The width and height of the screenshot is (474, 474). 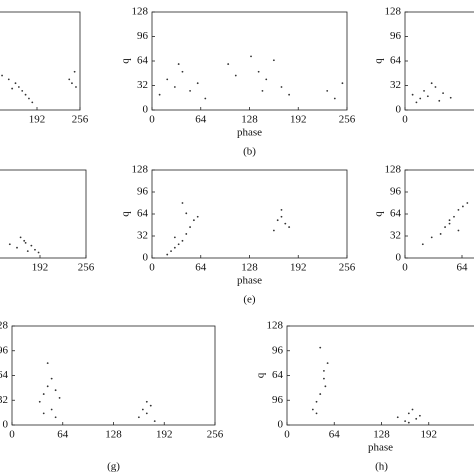 What do you see at coordinates (381, 467) in the screenshot?
I see `panel-caption: (h)` at bounding box center [381, 467].